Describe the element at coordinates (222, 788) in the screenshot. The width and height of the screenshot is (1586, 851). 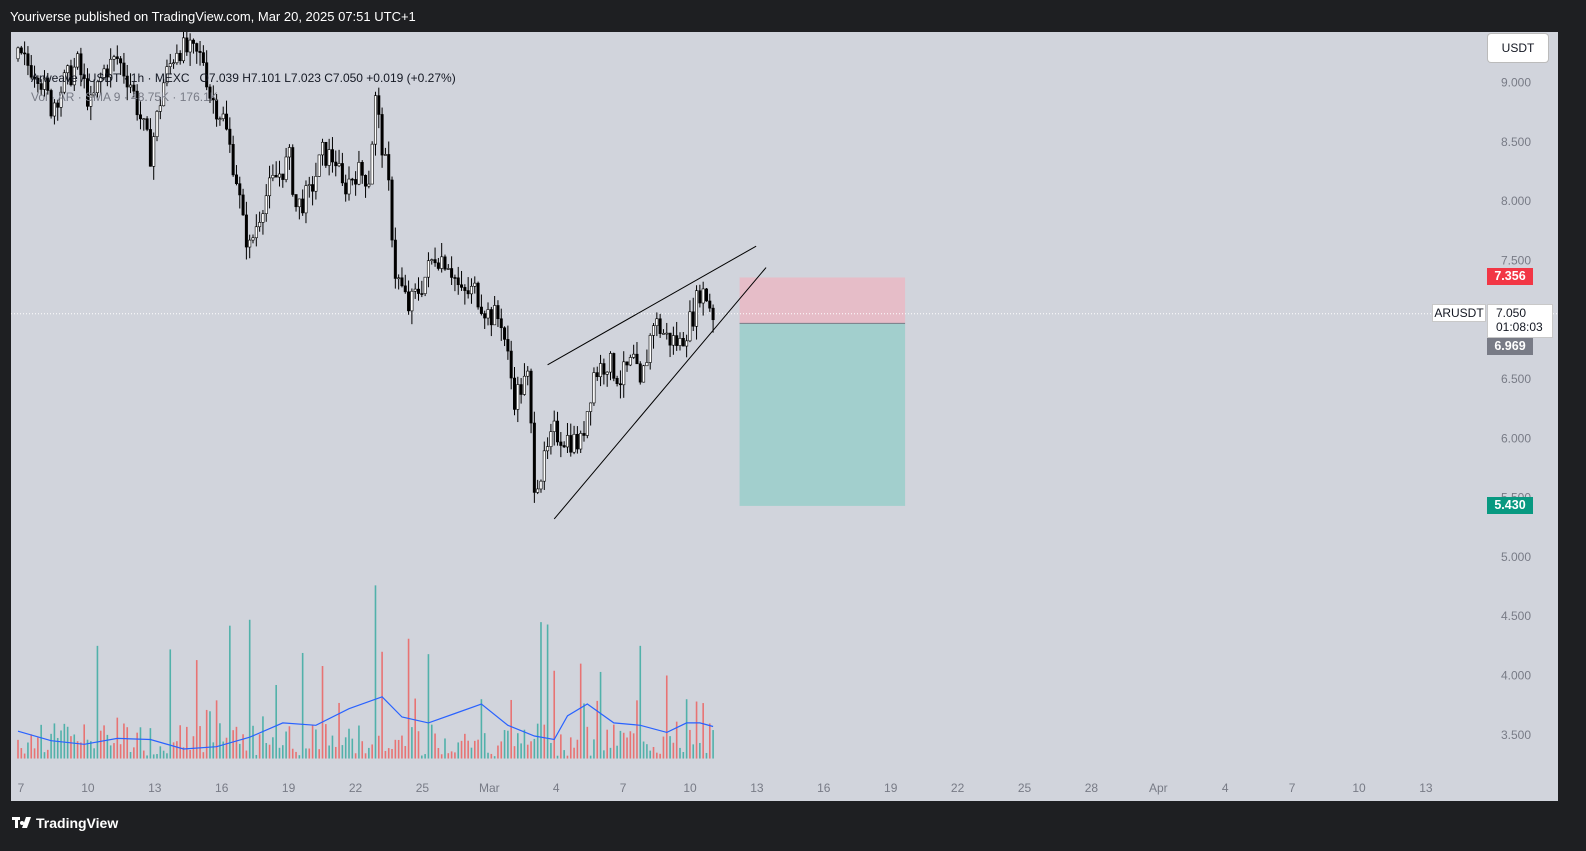
I see `x-tick-label: 16` at that location.